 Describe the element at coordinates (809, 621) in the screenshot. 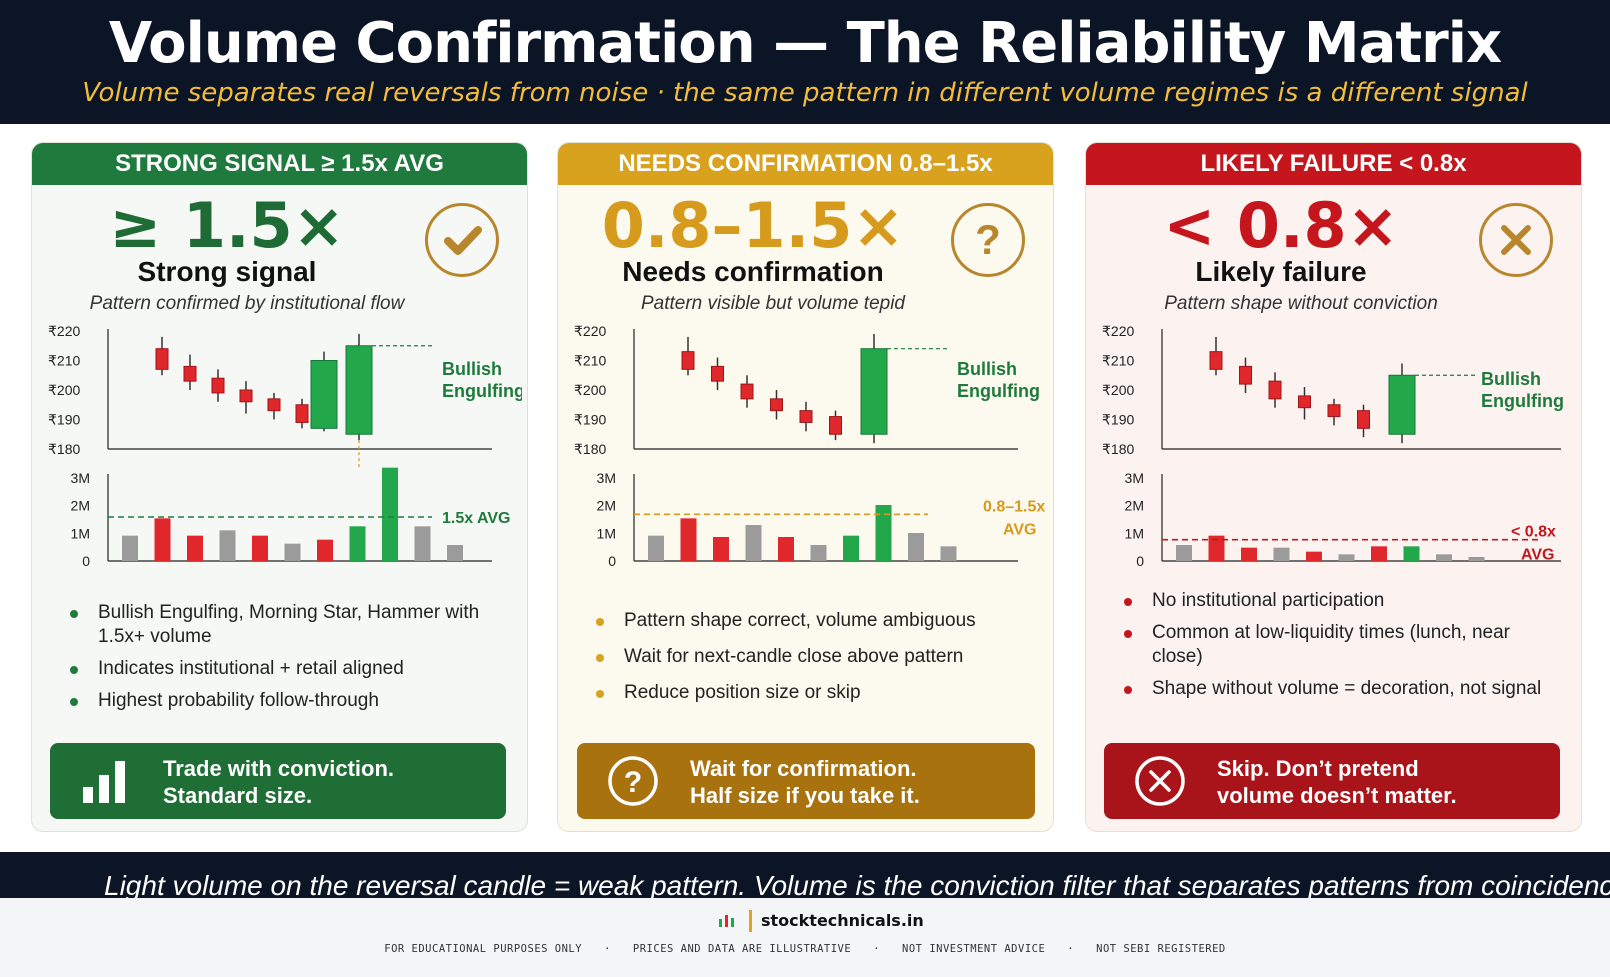

I see `bullet-item: Pattern shape correct, volume ambiguous` at that location.